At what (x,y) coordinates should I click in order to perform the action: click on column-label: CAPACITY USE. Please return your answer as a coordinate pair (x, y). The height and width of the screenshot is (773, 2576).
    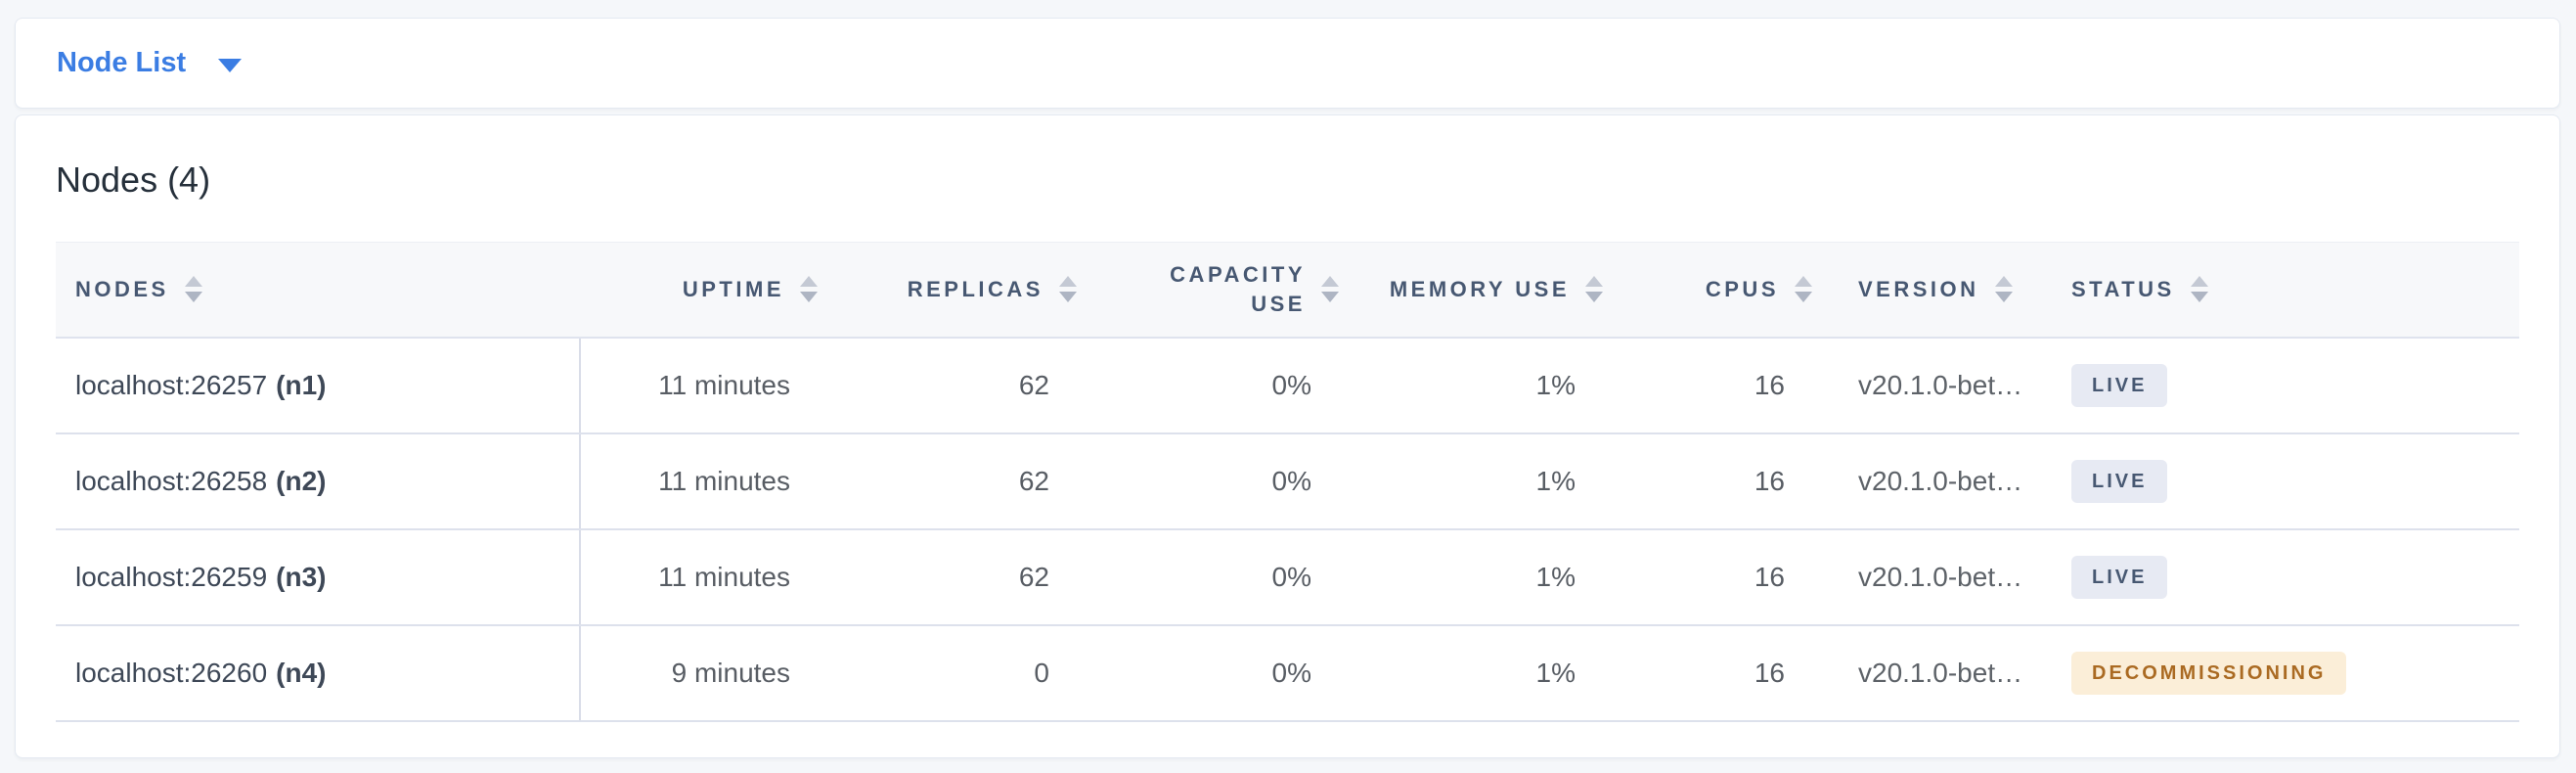
    Looking at the image, I should click on (1238, 289).